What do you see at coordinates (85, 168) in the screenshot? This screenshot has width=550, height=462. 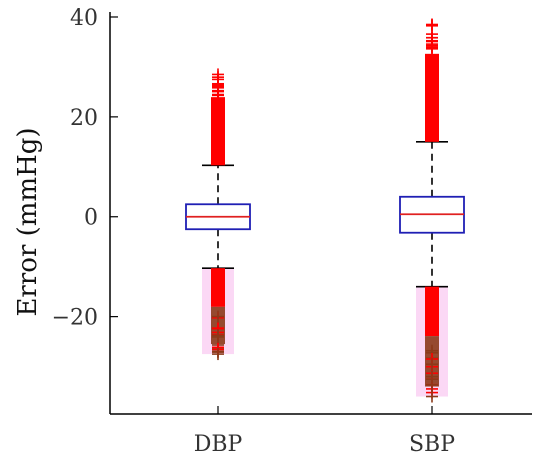 I see `y-axis-ticks: 40 20 0 −20` at bounding box center [85, 168].